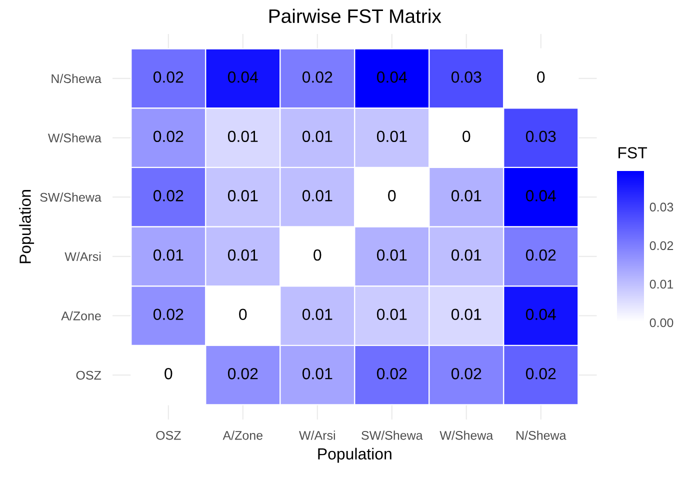  I want to click on y-axis-title: Population, so click(26, 227).